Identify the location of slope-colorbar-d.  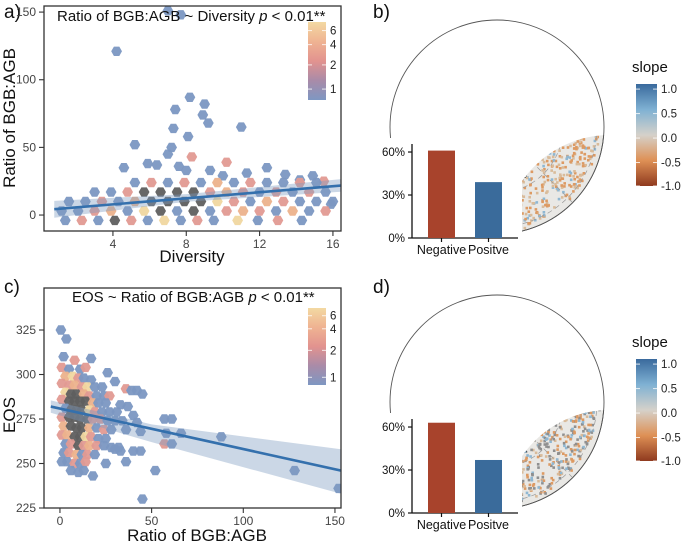
(646, 410).